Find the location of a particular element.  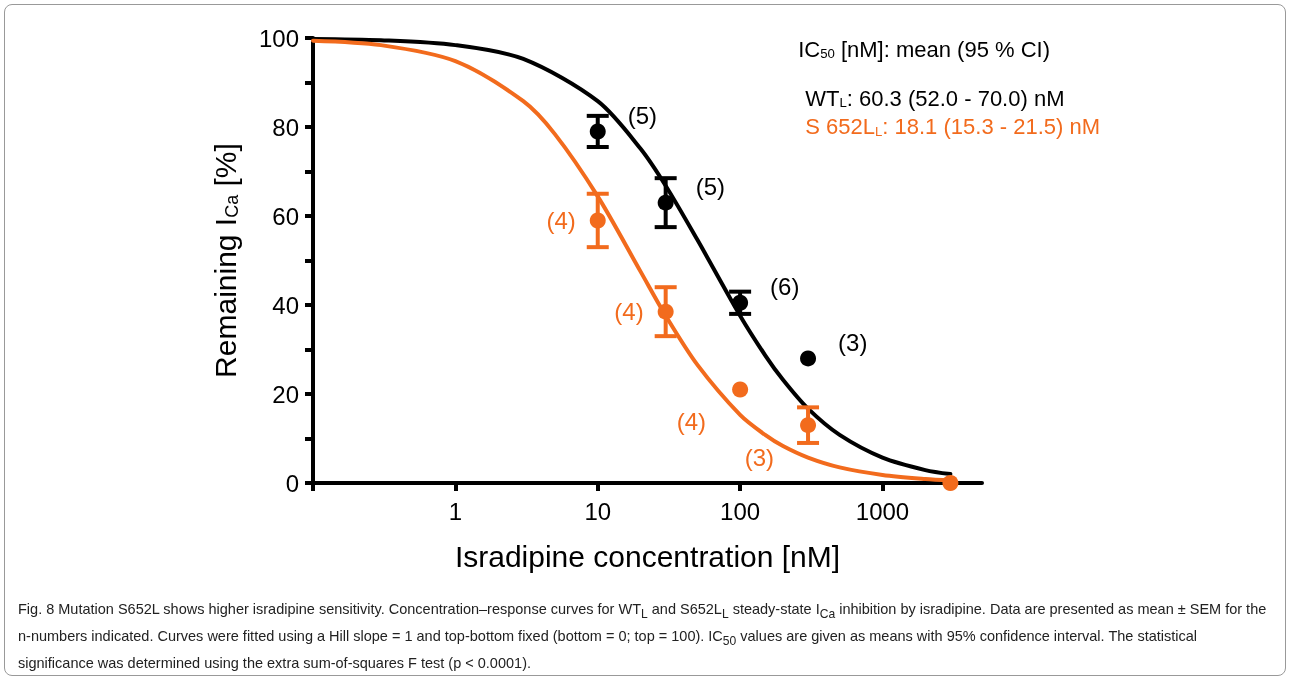

x-axis-title: Isradipine concentration [nM] is located at coordinates (647, 556).